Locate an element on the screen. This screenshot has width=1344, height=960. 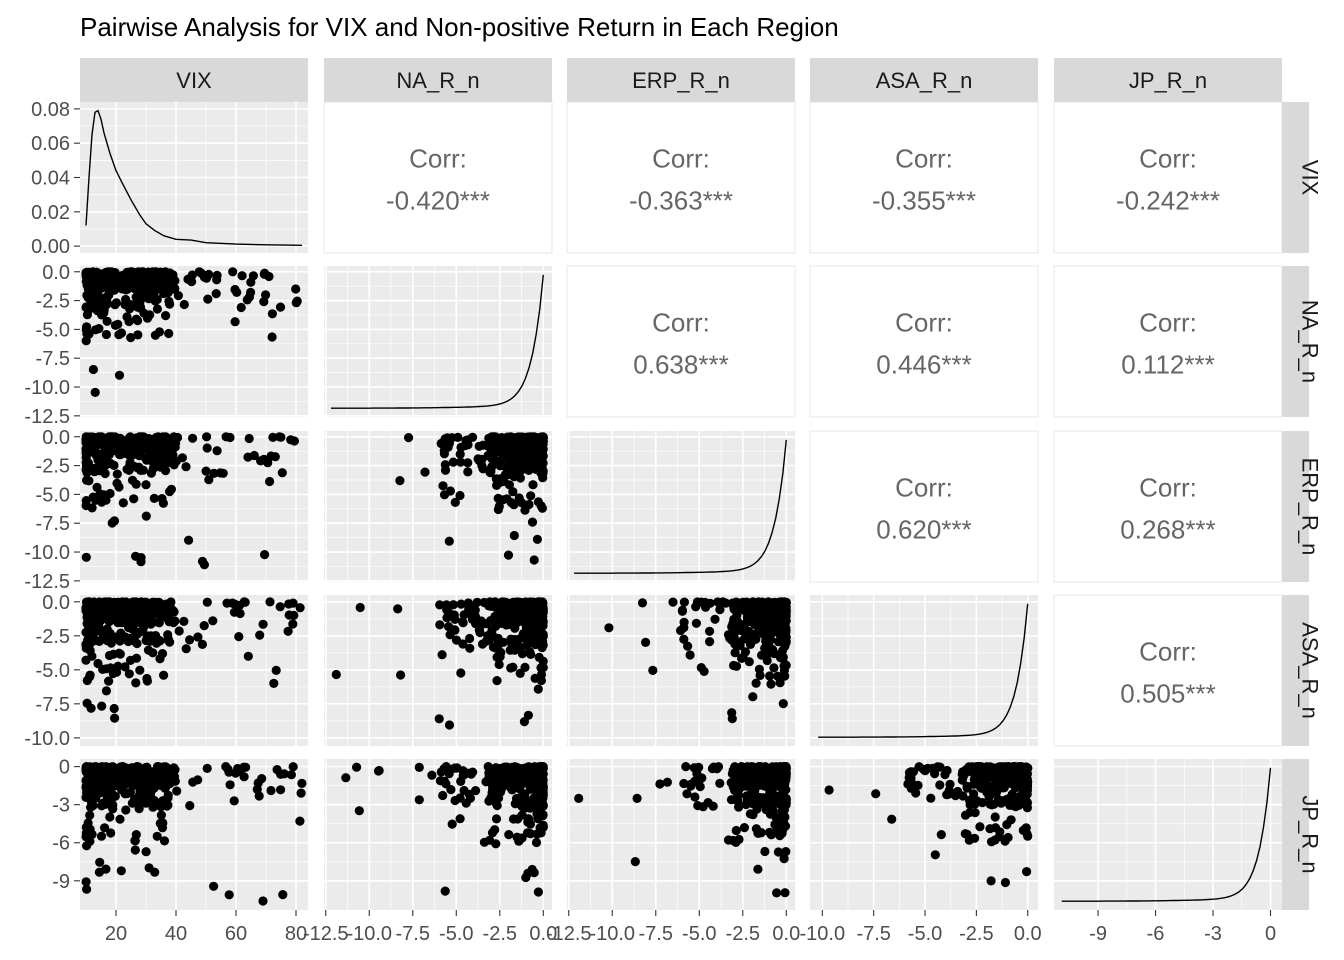
y-tick-label: -2.5 is located at coordinates (53, 467).